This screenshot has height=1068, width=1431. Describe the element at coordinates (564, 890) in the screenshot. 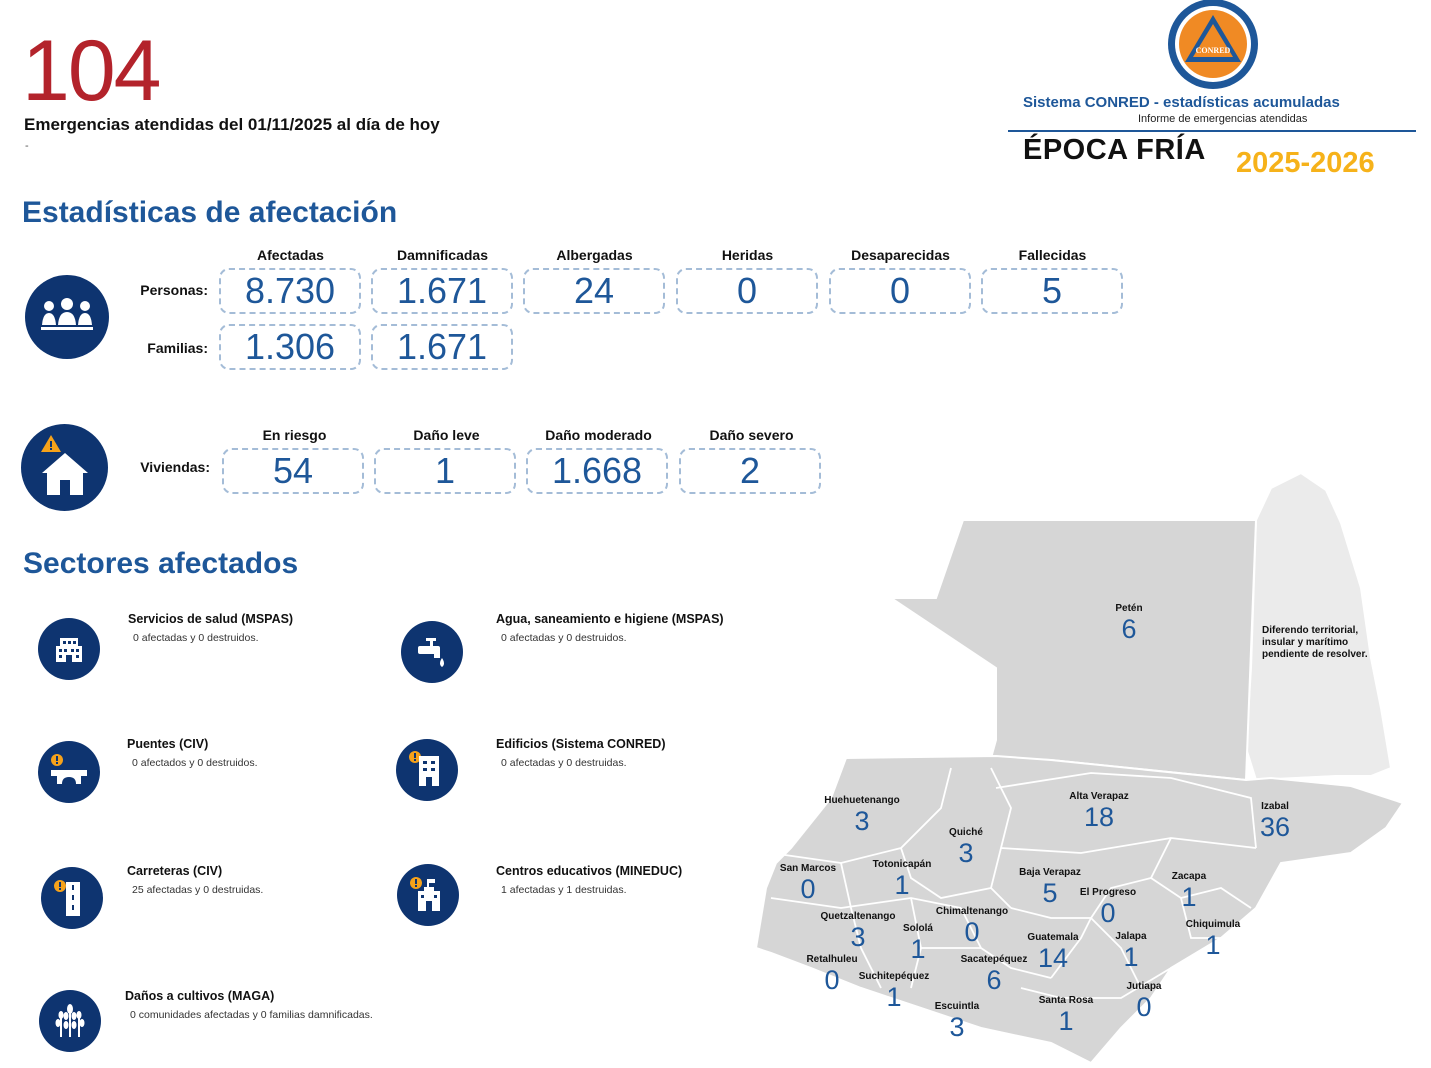

I see `sector-description: 1 afectadas y 1 destruidas.` at that location.